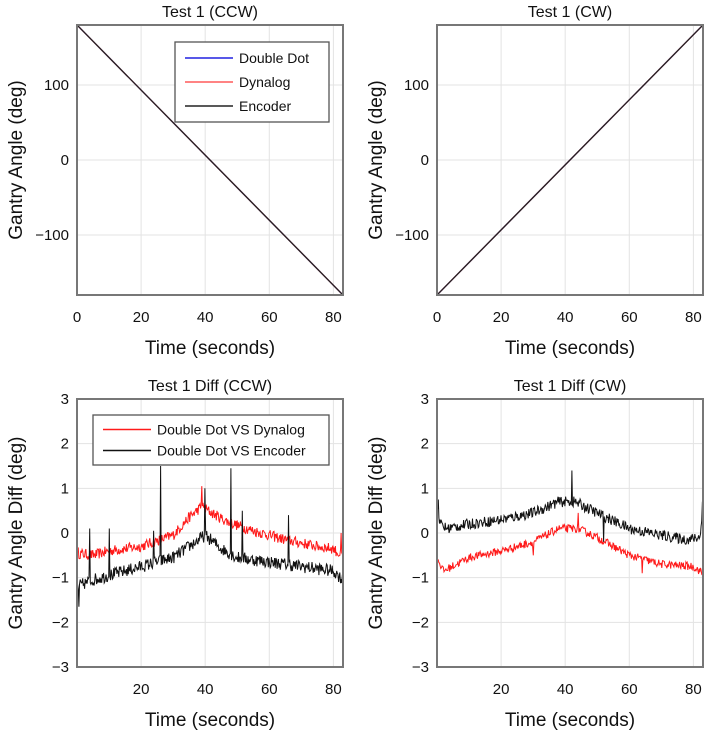 This screenshot has width=709, height=731. I want to click on subplot-title: Test 1 Diff (CCW), so click(210, 386).